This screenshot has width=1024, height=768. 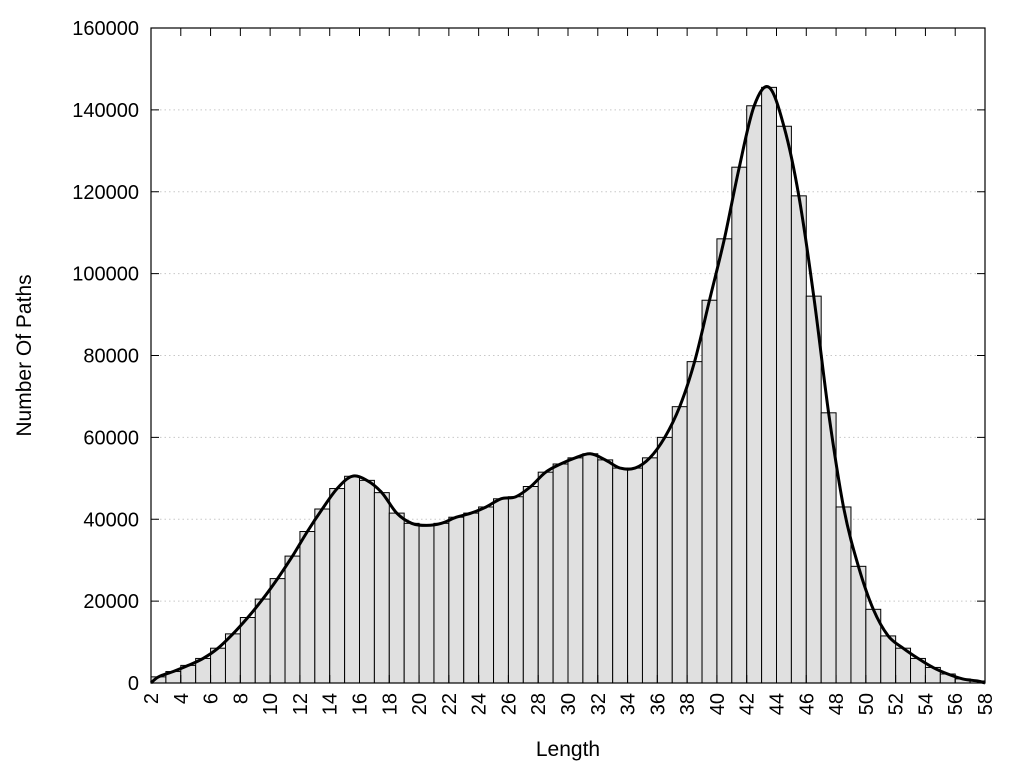 I want to click on y-tick-label: 60000, so click(x=111, y=438).